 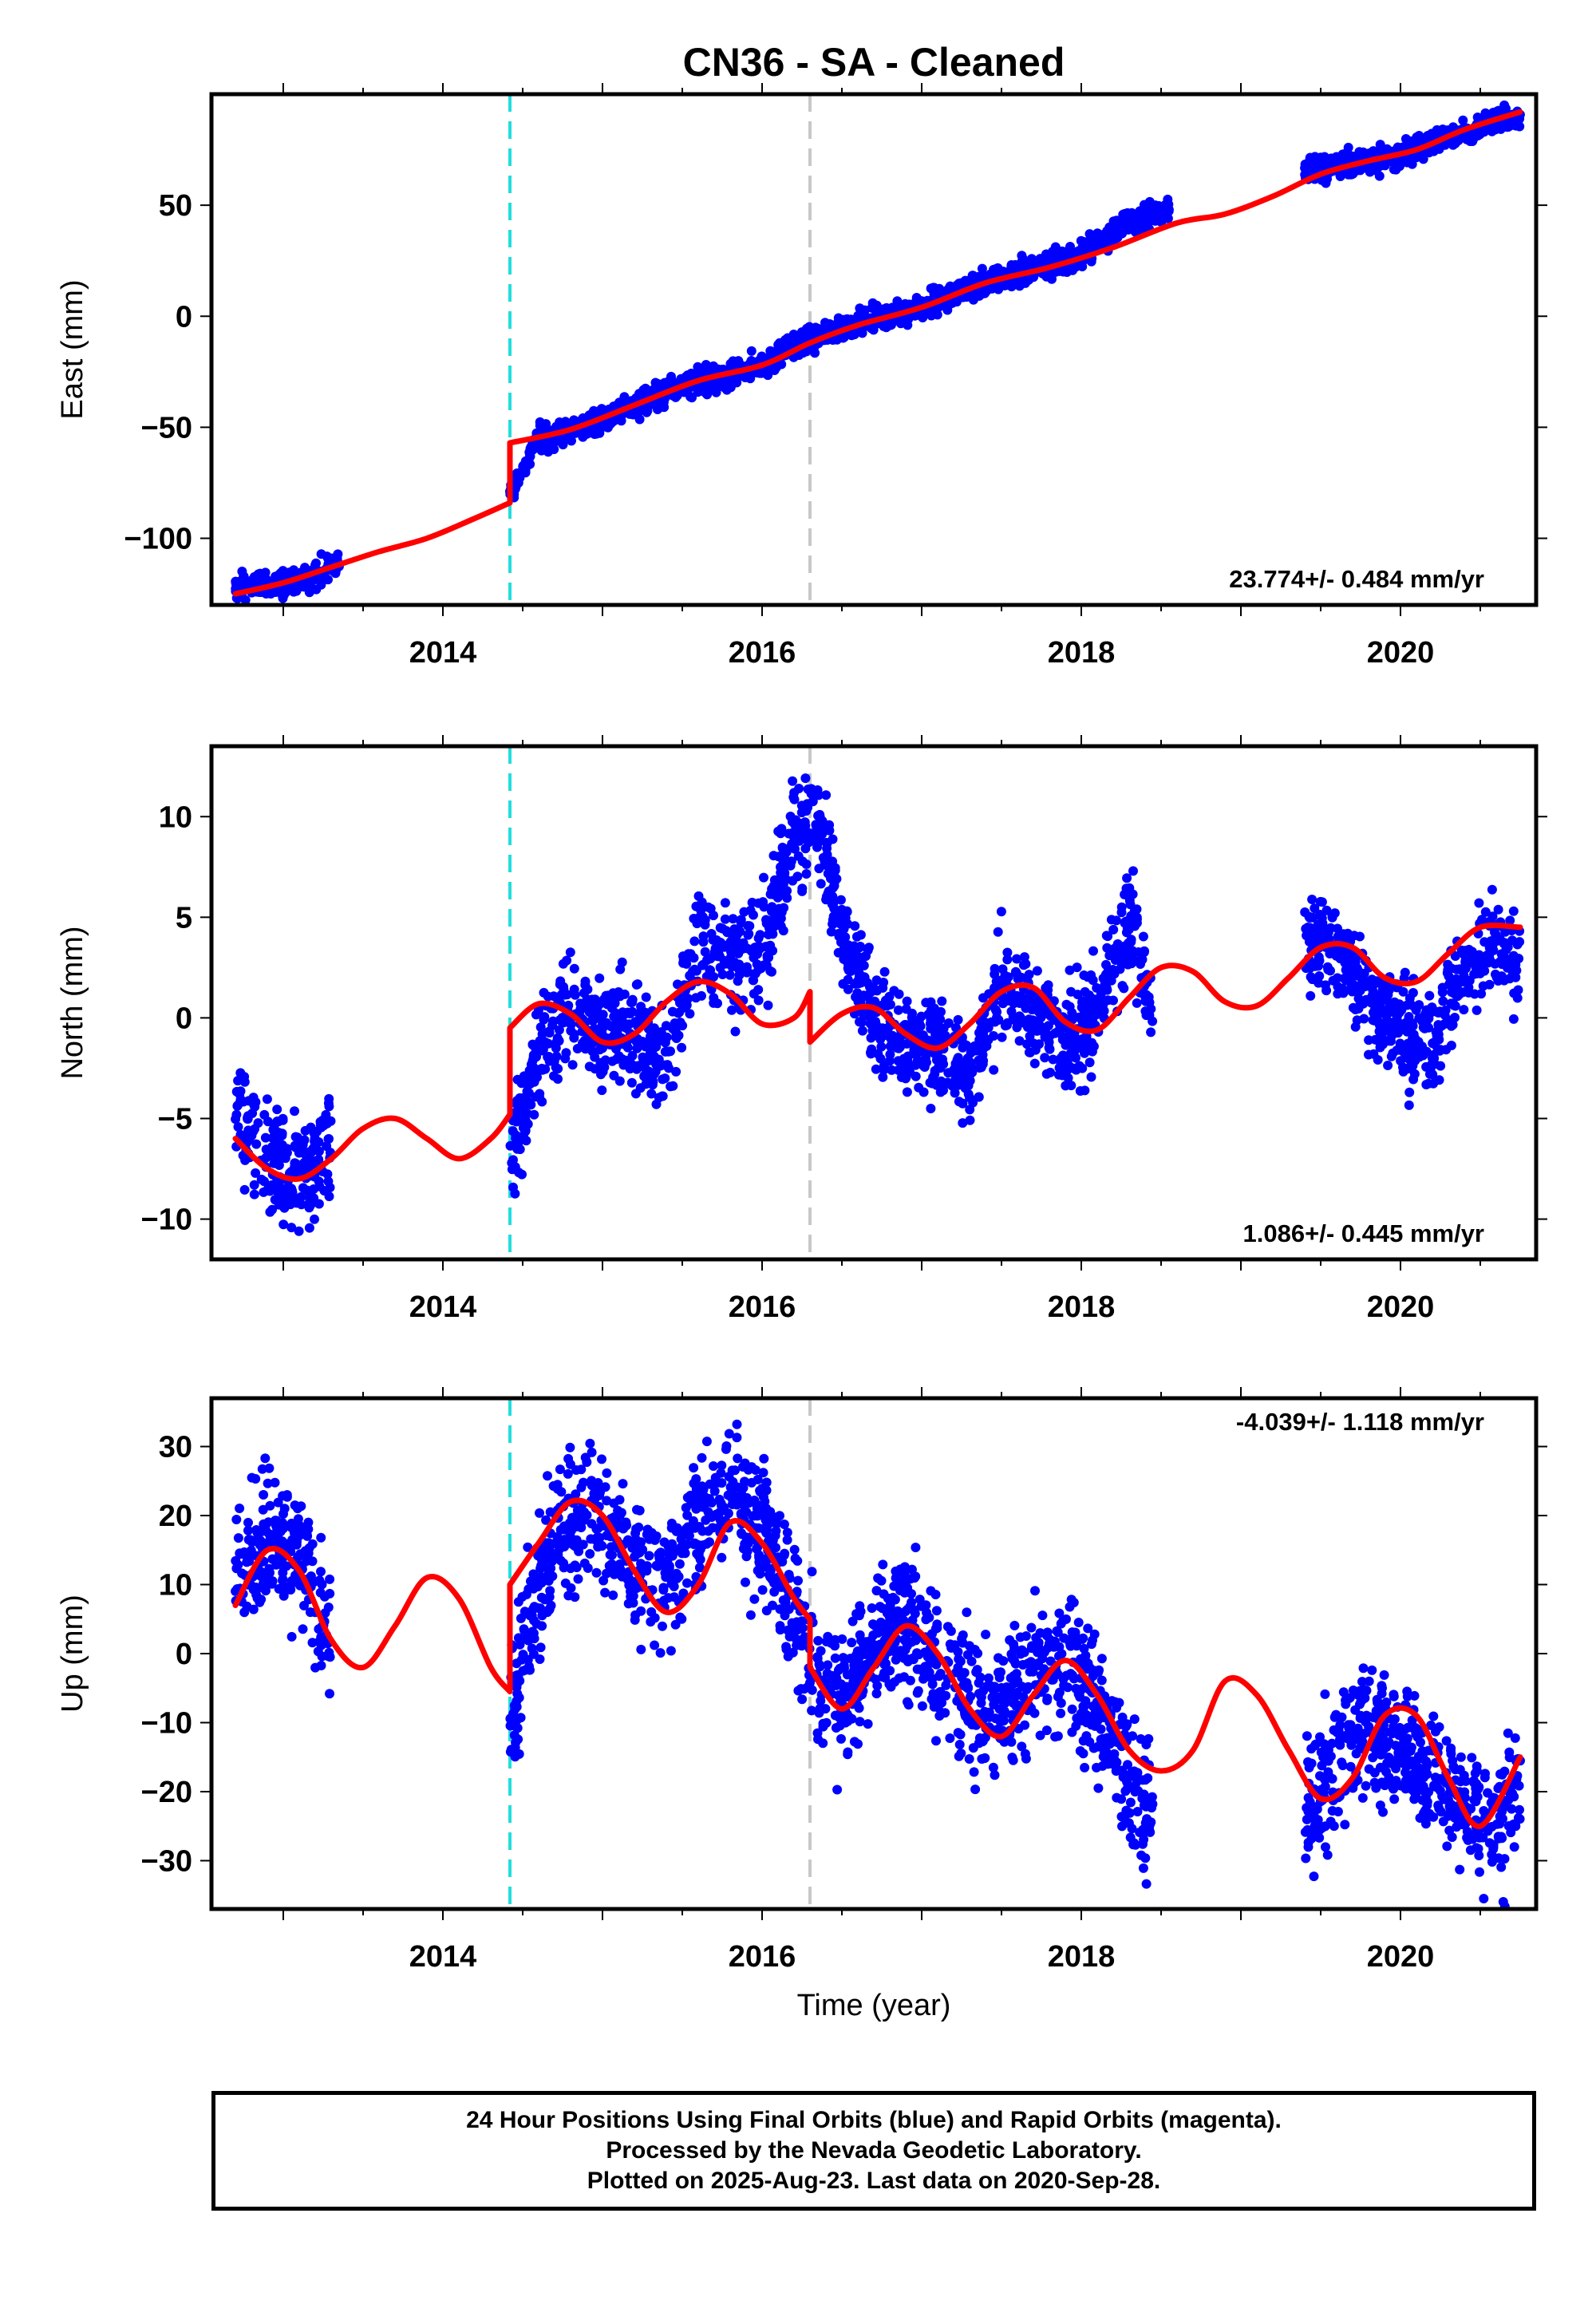 What do you see at coordinates (166, 428) in the screenshot?
I see `y-tick-label: −50` at bounding box center [166, 428].